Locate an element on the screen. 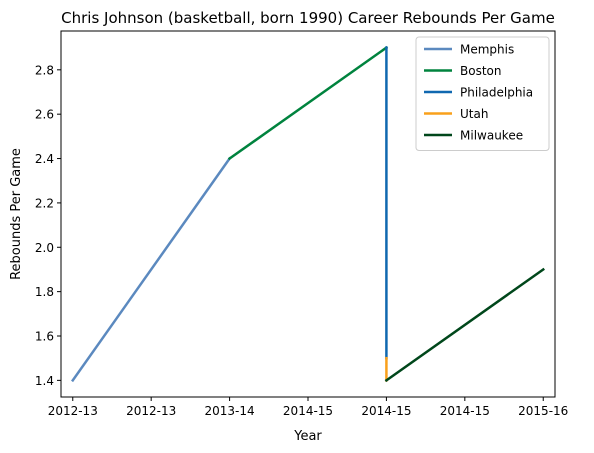 The image size is (594, 453). series-line-memphis is located at coordinates (151, 269).